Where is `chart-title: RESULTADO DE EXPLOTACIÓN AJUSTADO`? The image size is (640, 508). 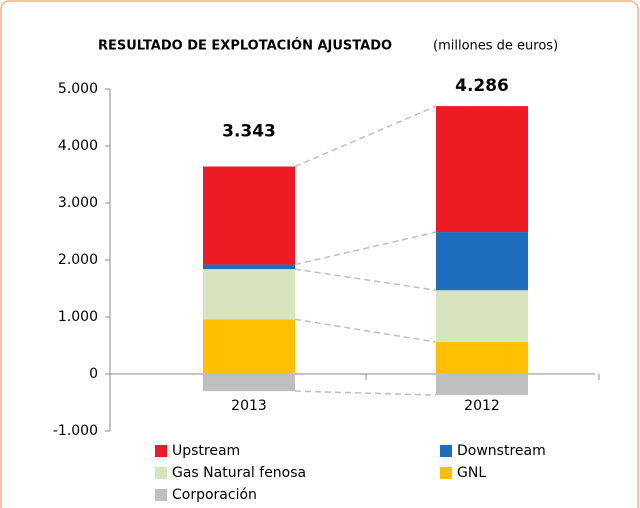 chart-title: RESULTADO DE EXPLOTACIÓN AJUSTADO is located at coordinates (245, 46).